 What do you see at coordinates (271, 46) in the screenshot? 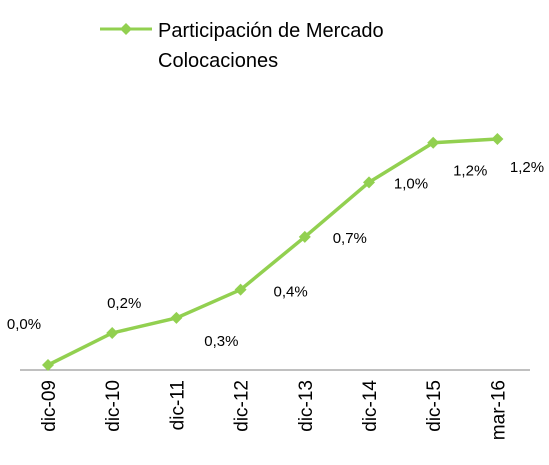
I see `legend-label: Participación de Mercado Colocaciones` at bounding box center [271, 46].